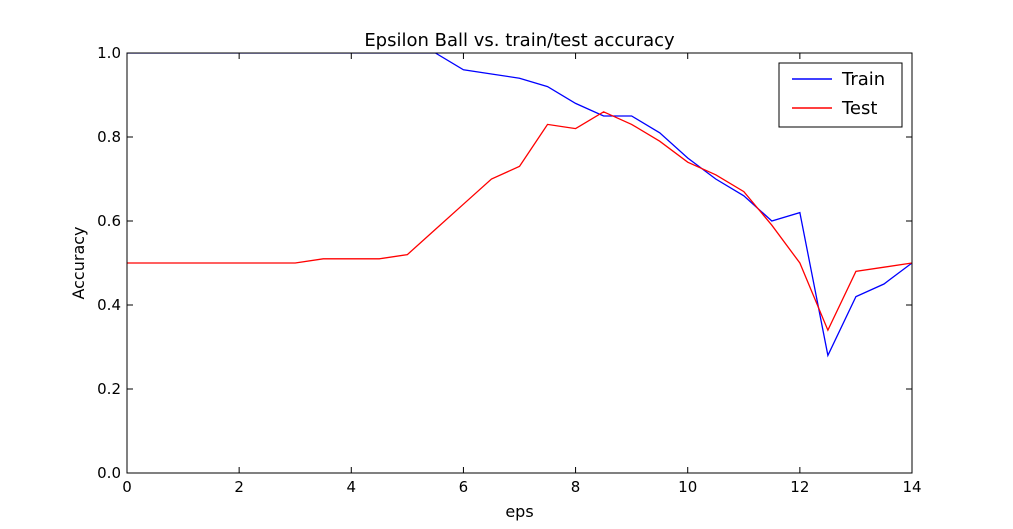  What do you see at coordinates (352, 487) in the screenshot?
I see `x-tick-label: 4` at bounding box center [352, 487].